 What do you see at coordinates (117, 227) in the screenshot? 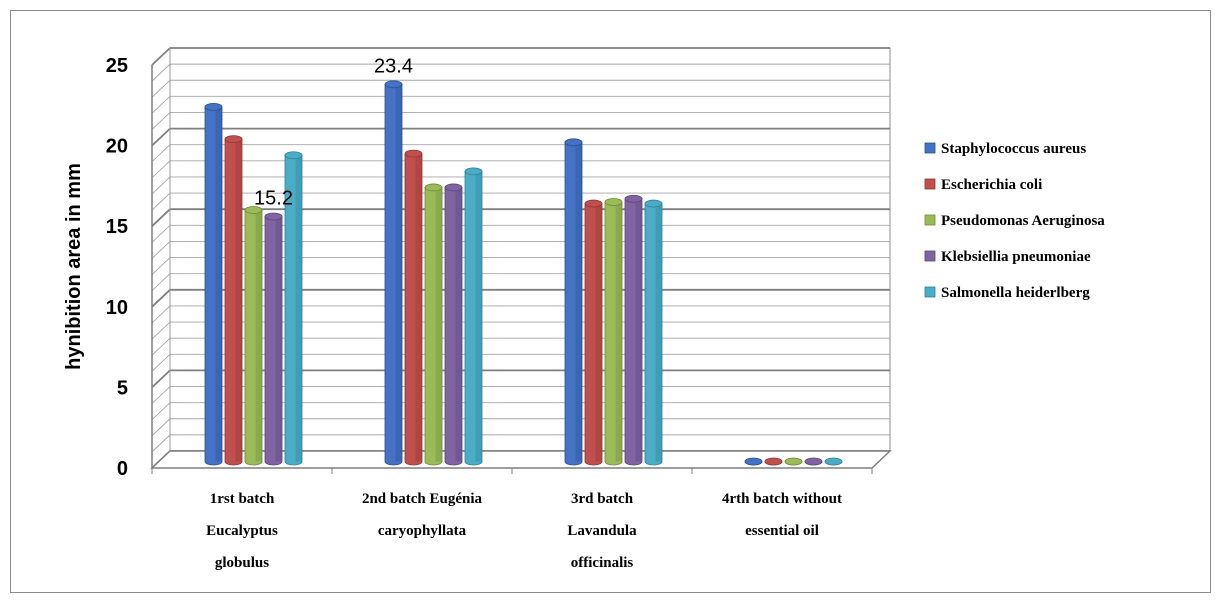
I see `y-tick-label: 15` at bounding box center [117, 227].